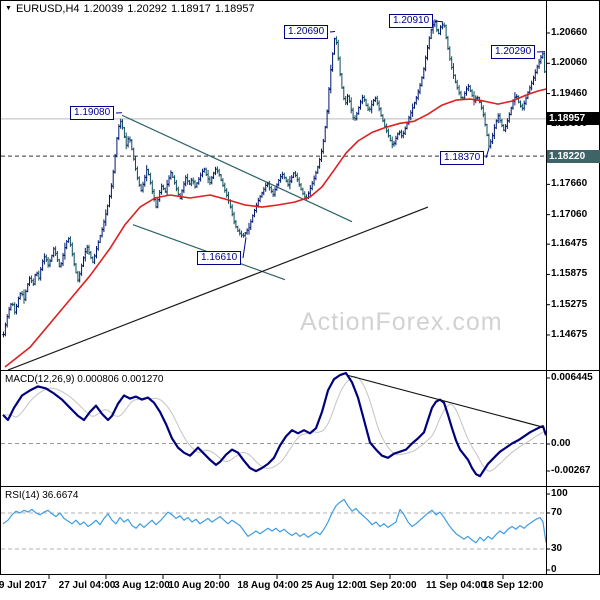  Describe the element at coordinates (199, 585) in the screenshot. I see `x-axis-label: 10 Aug 20:00` at that location.